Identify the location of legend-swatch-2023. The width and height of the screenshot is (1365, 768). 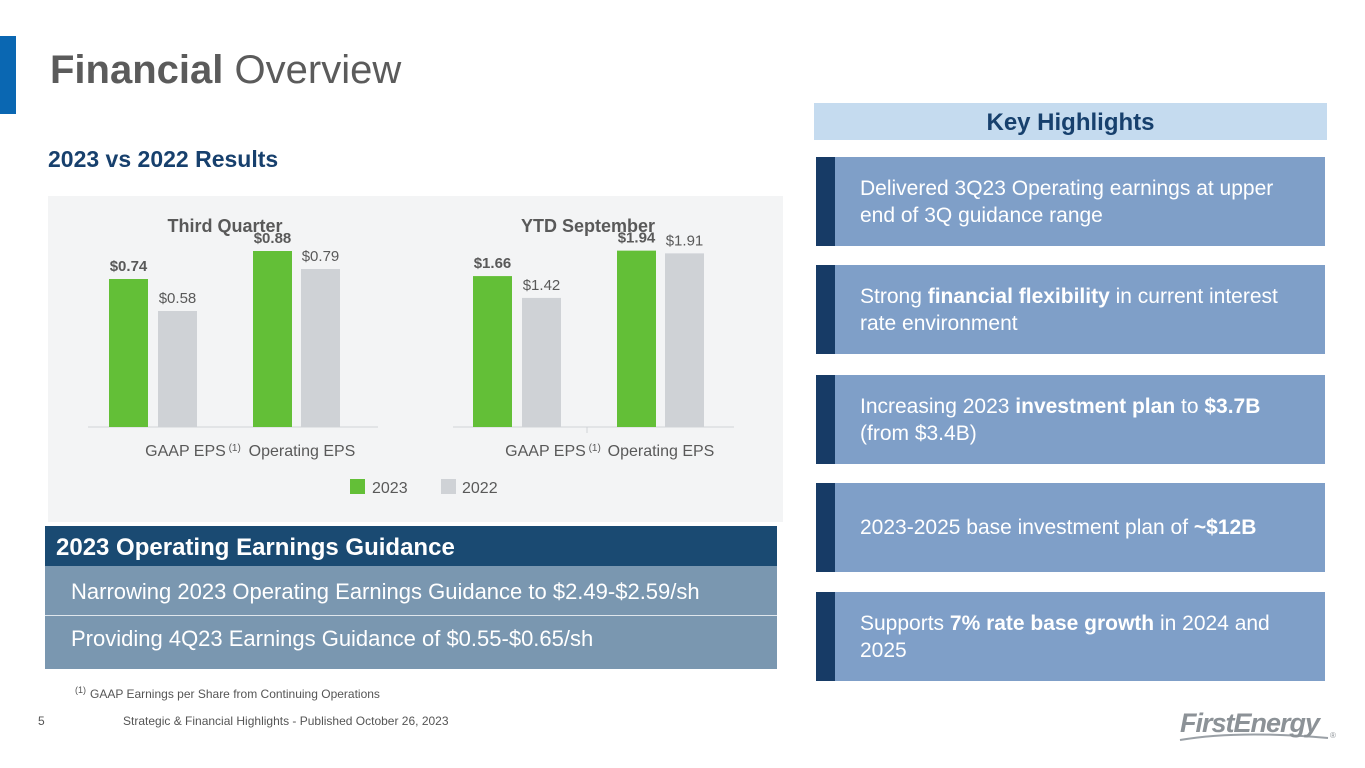
(357, 486).